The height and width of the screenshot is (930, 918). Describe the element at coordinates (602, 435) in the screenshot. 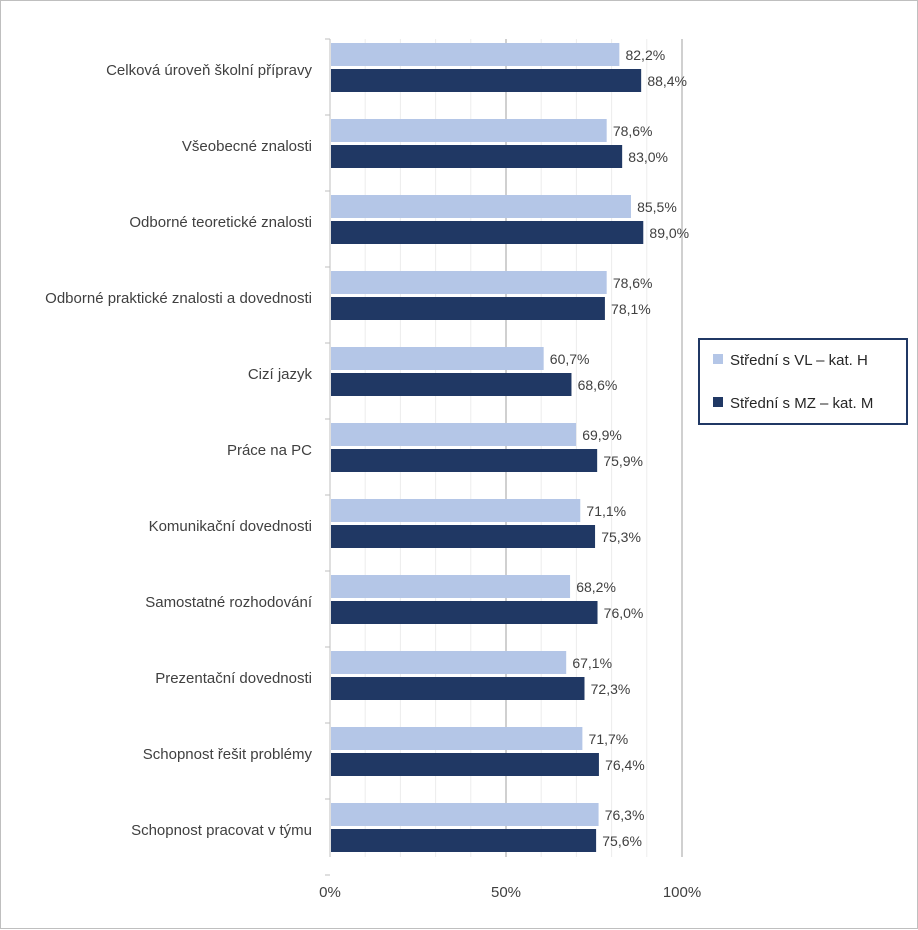

I see `data-label: 69,9%` at that location.